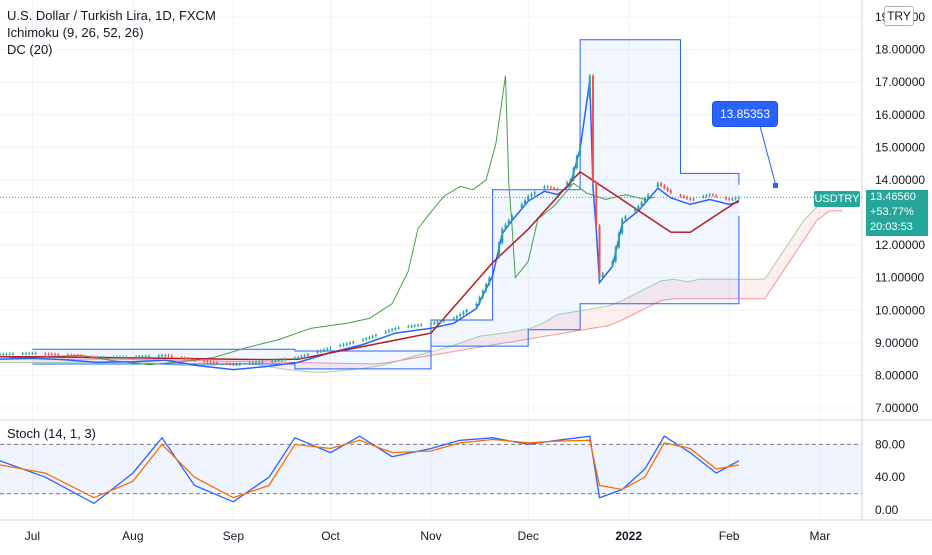  What do you see at coordinates (745, 114) in the screenshot?
I see `price-callout: 13.85353` at bounding box center [745, 114].